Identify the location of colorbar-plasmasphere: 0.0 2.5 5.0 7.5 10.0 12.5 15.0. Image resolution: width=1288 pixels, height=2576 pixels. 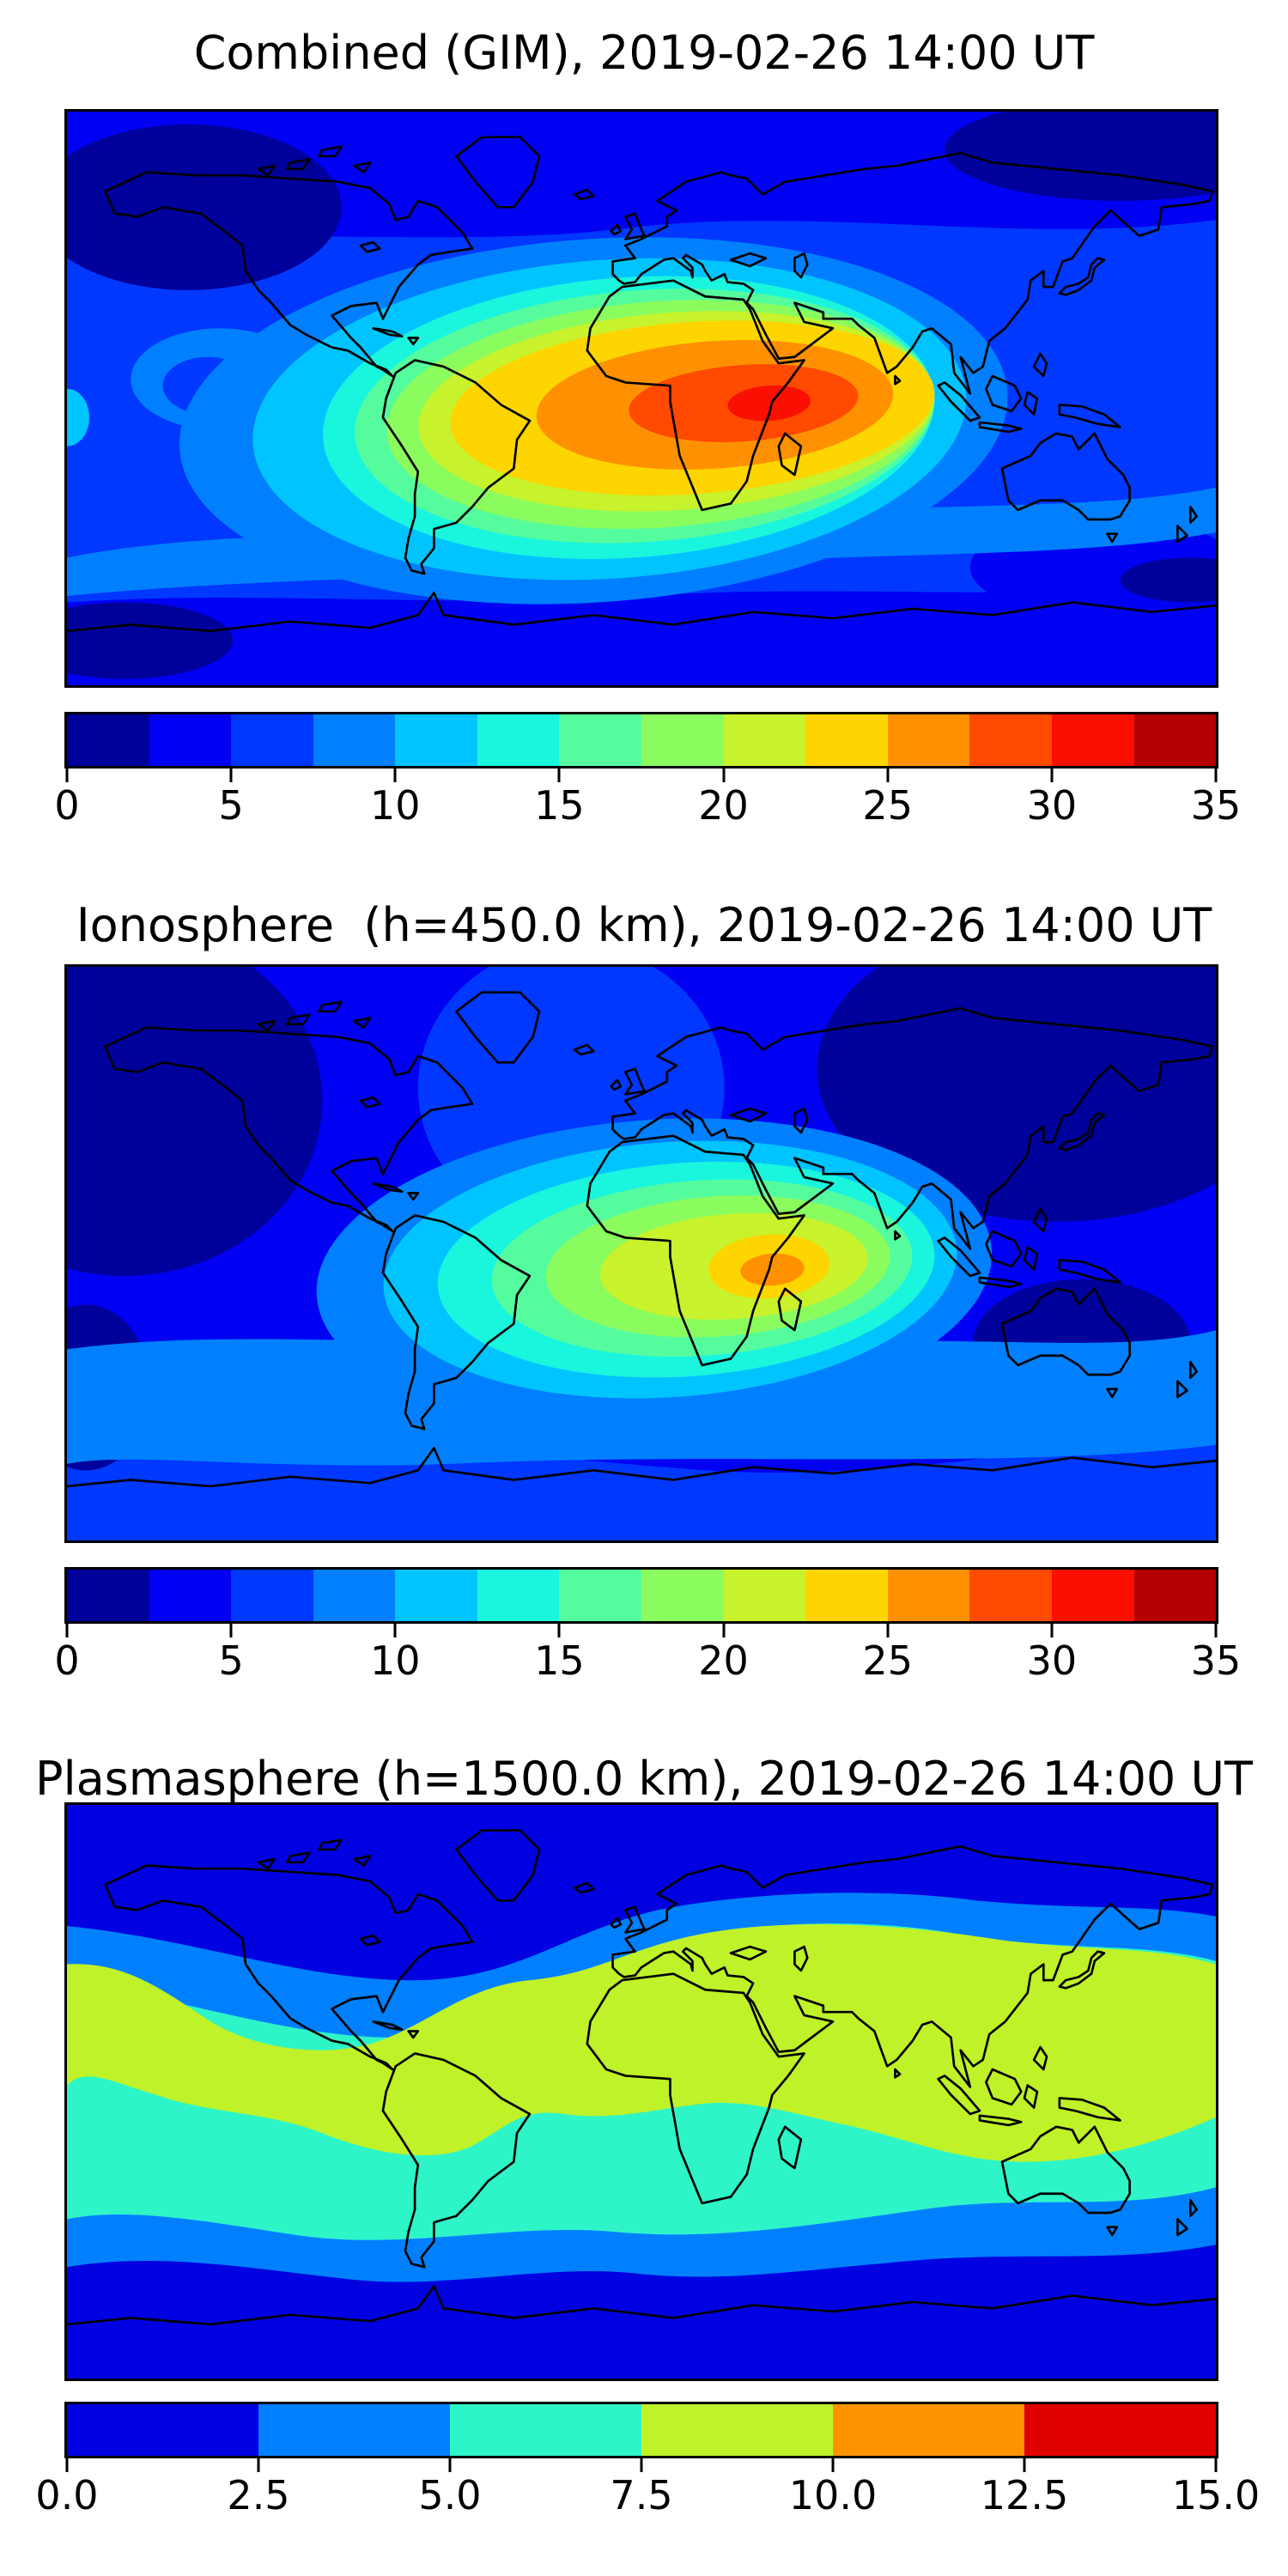
(647, 2461).